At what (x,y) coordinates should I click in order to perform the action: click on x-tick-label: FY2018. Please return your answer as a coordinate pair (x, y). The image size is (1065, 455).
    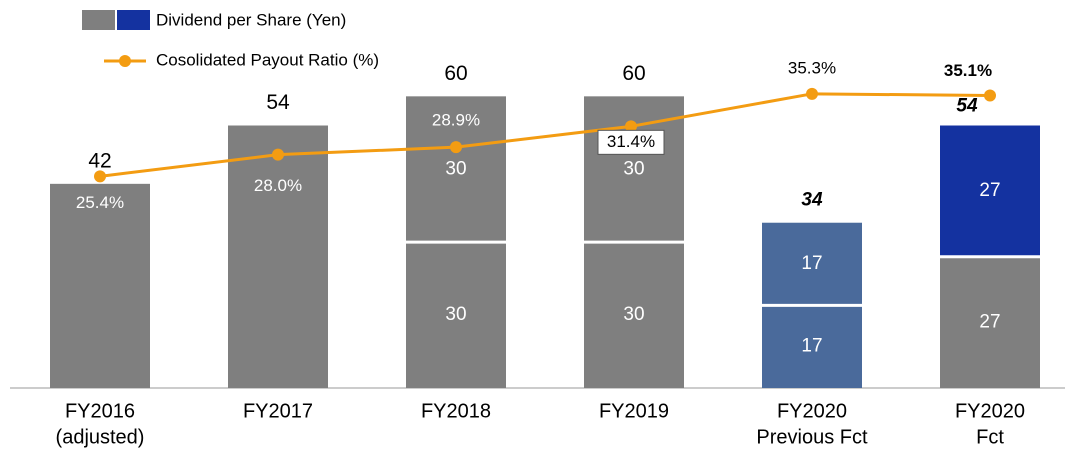
    Looking at the image, I should click on (456, 411).